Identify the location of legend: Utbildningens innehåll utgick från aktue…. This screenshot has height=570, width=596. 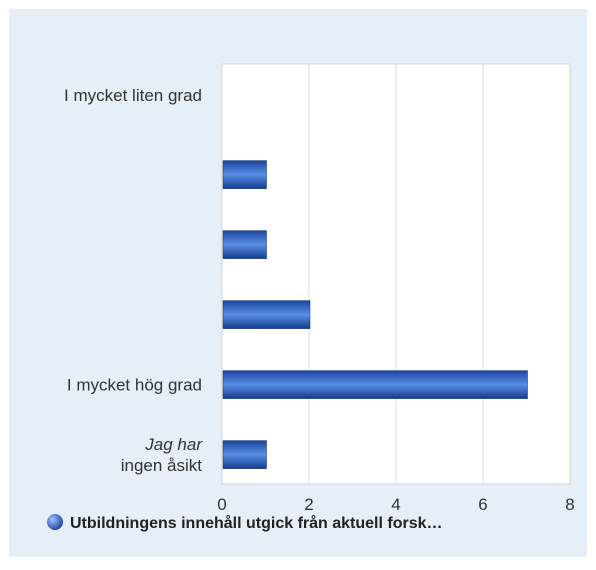
(245, 523).